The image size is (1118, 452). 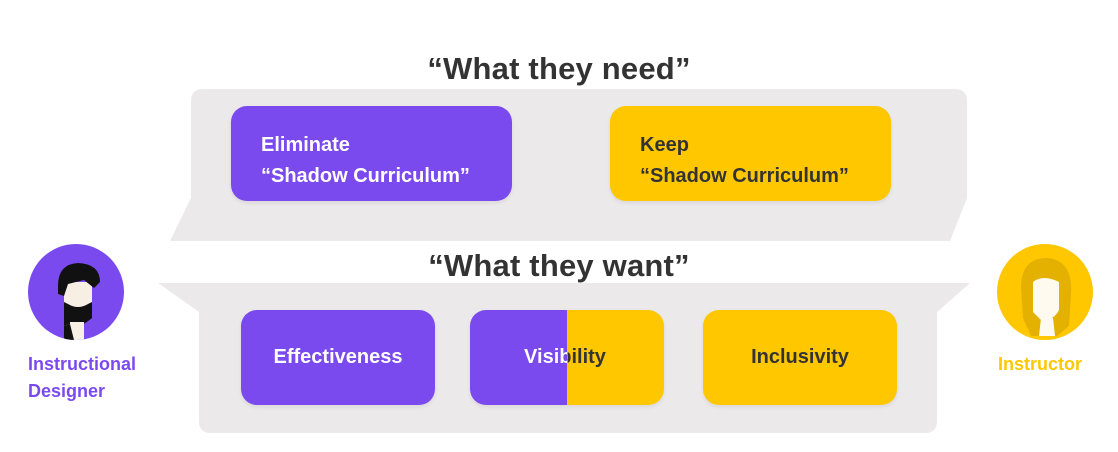 I want to click on keep-label: Keep, so click(x=664, y=145).